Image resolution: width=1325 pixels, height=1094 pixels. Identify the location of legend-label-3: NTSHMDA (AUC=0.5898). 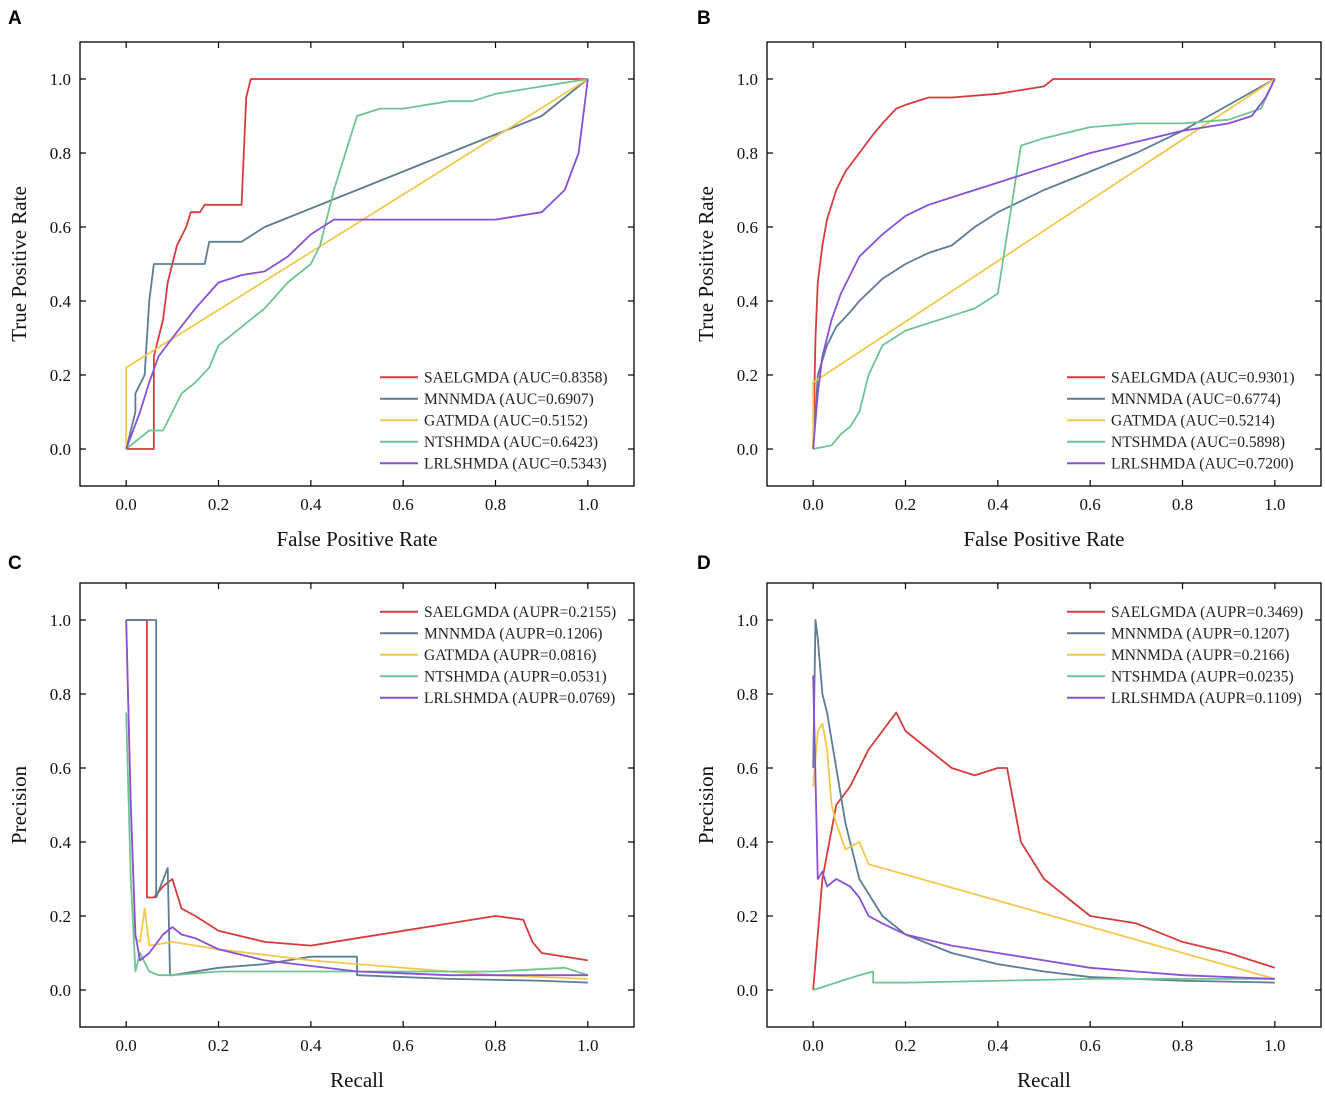
(1198, 442).